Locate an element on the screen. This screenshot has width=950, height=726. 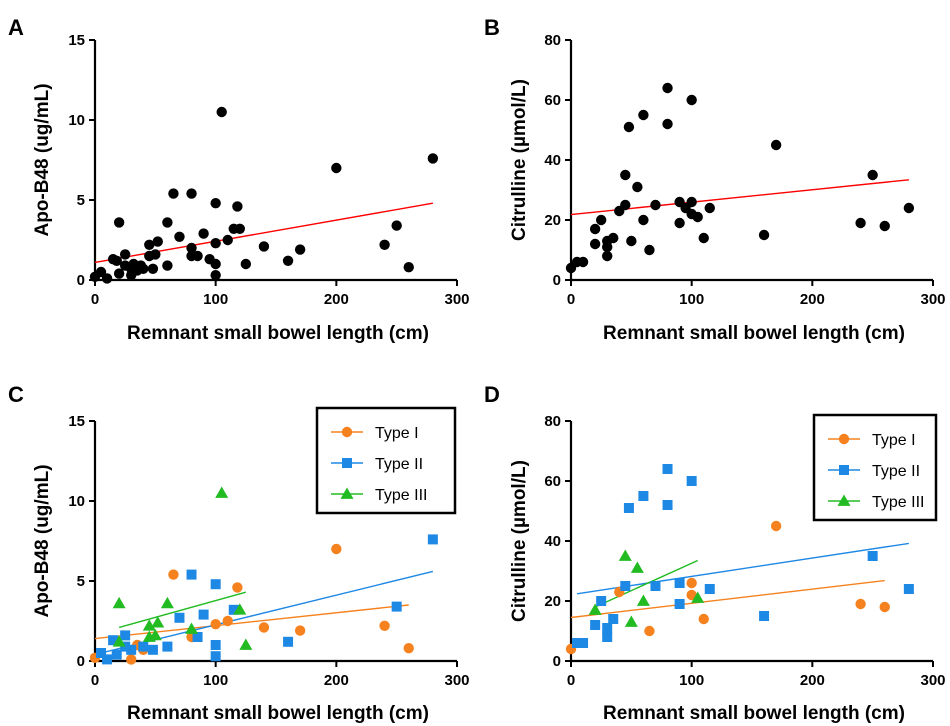
y-tick-label: 60 is located at coordinates (552, 481).